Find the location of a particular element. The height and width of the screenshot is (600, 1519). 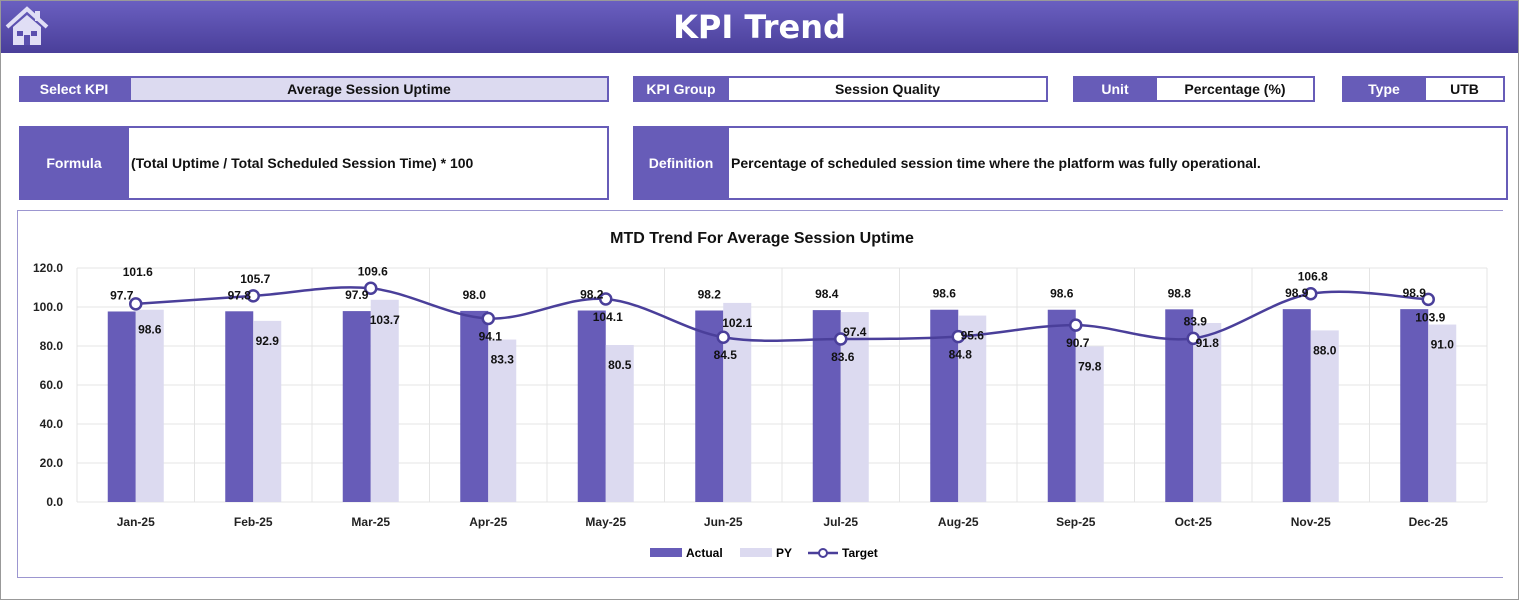

py-data-label: 91.8 is located at coordinates (1208, 343).